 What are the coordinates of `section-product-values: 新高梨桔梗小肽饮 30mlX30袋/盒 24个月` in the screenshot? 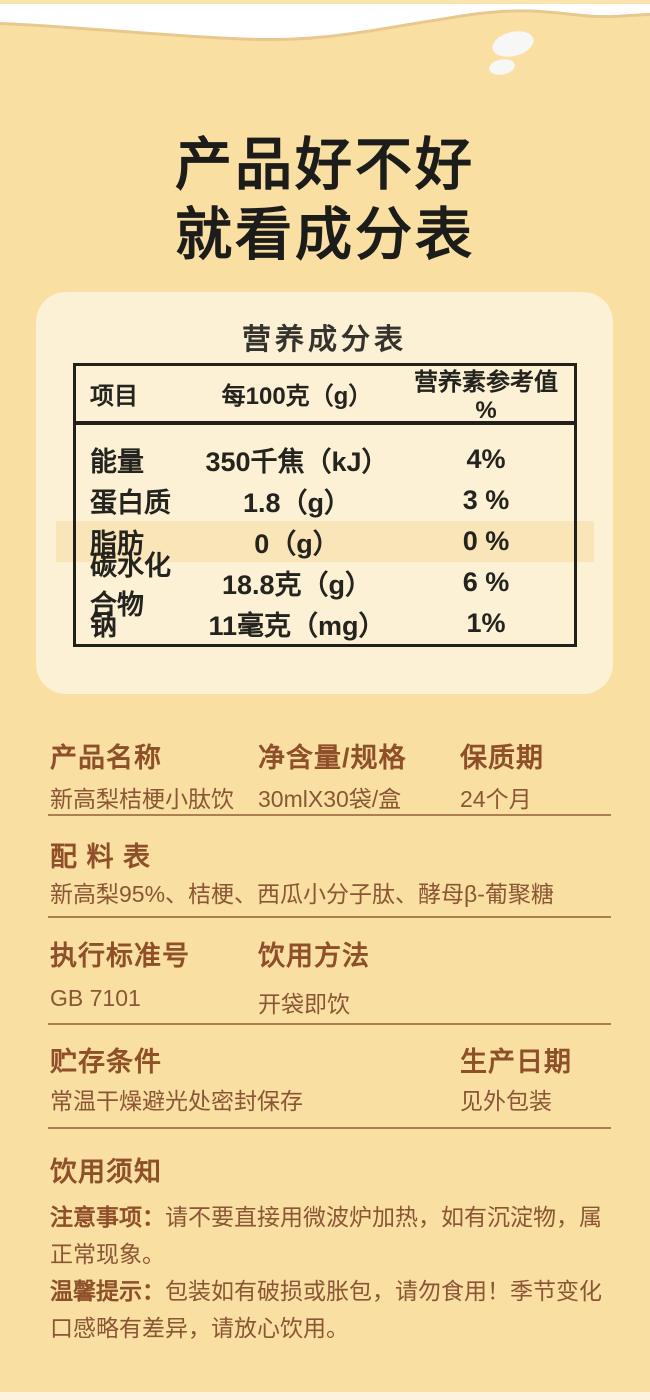 It's located at (330, 797).